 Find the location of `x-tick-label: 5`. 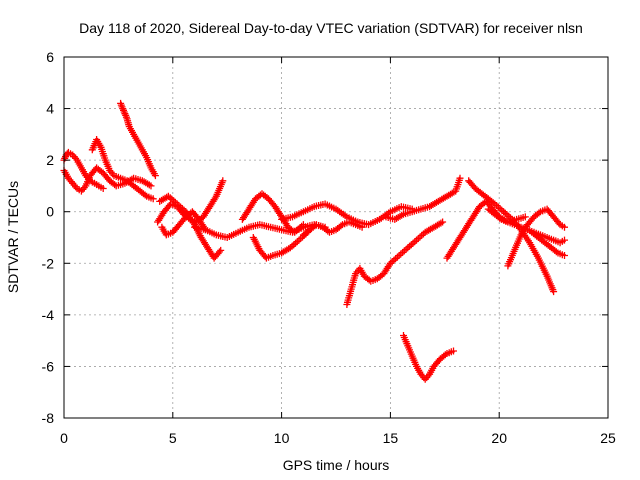

x-tick-label: 5 is located at coordinates (173, 438).